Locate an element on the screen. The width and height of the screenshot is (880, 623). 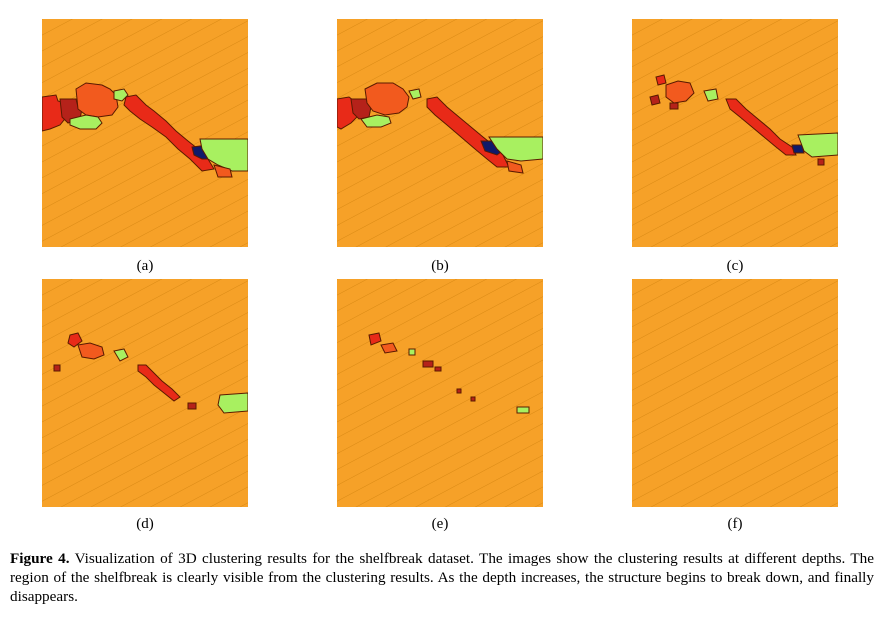
panel-d-image is located at coordinates (145, 393).